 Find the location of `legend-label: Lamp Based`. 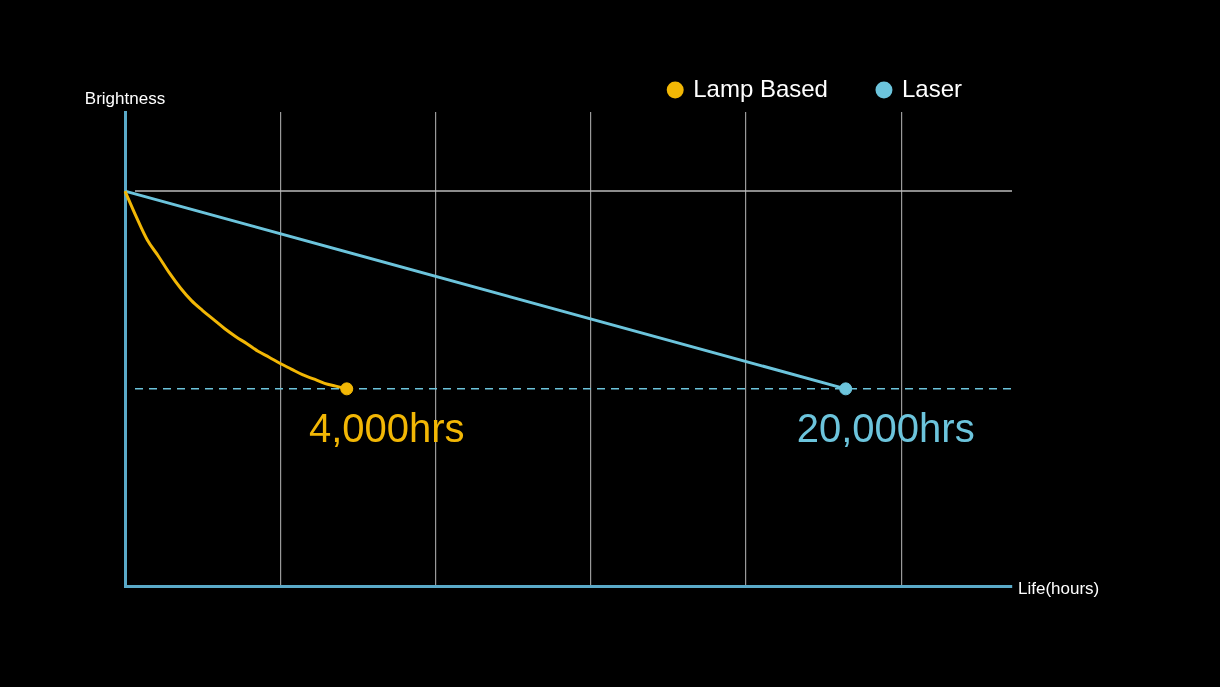

legend-label: Lamp Based is located at coordinates (760, 88).